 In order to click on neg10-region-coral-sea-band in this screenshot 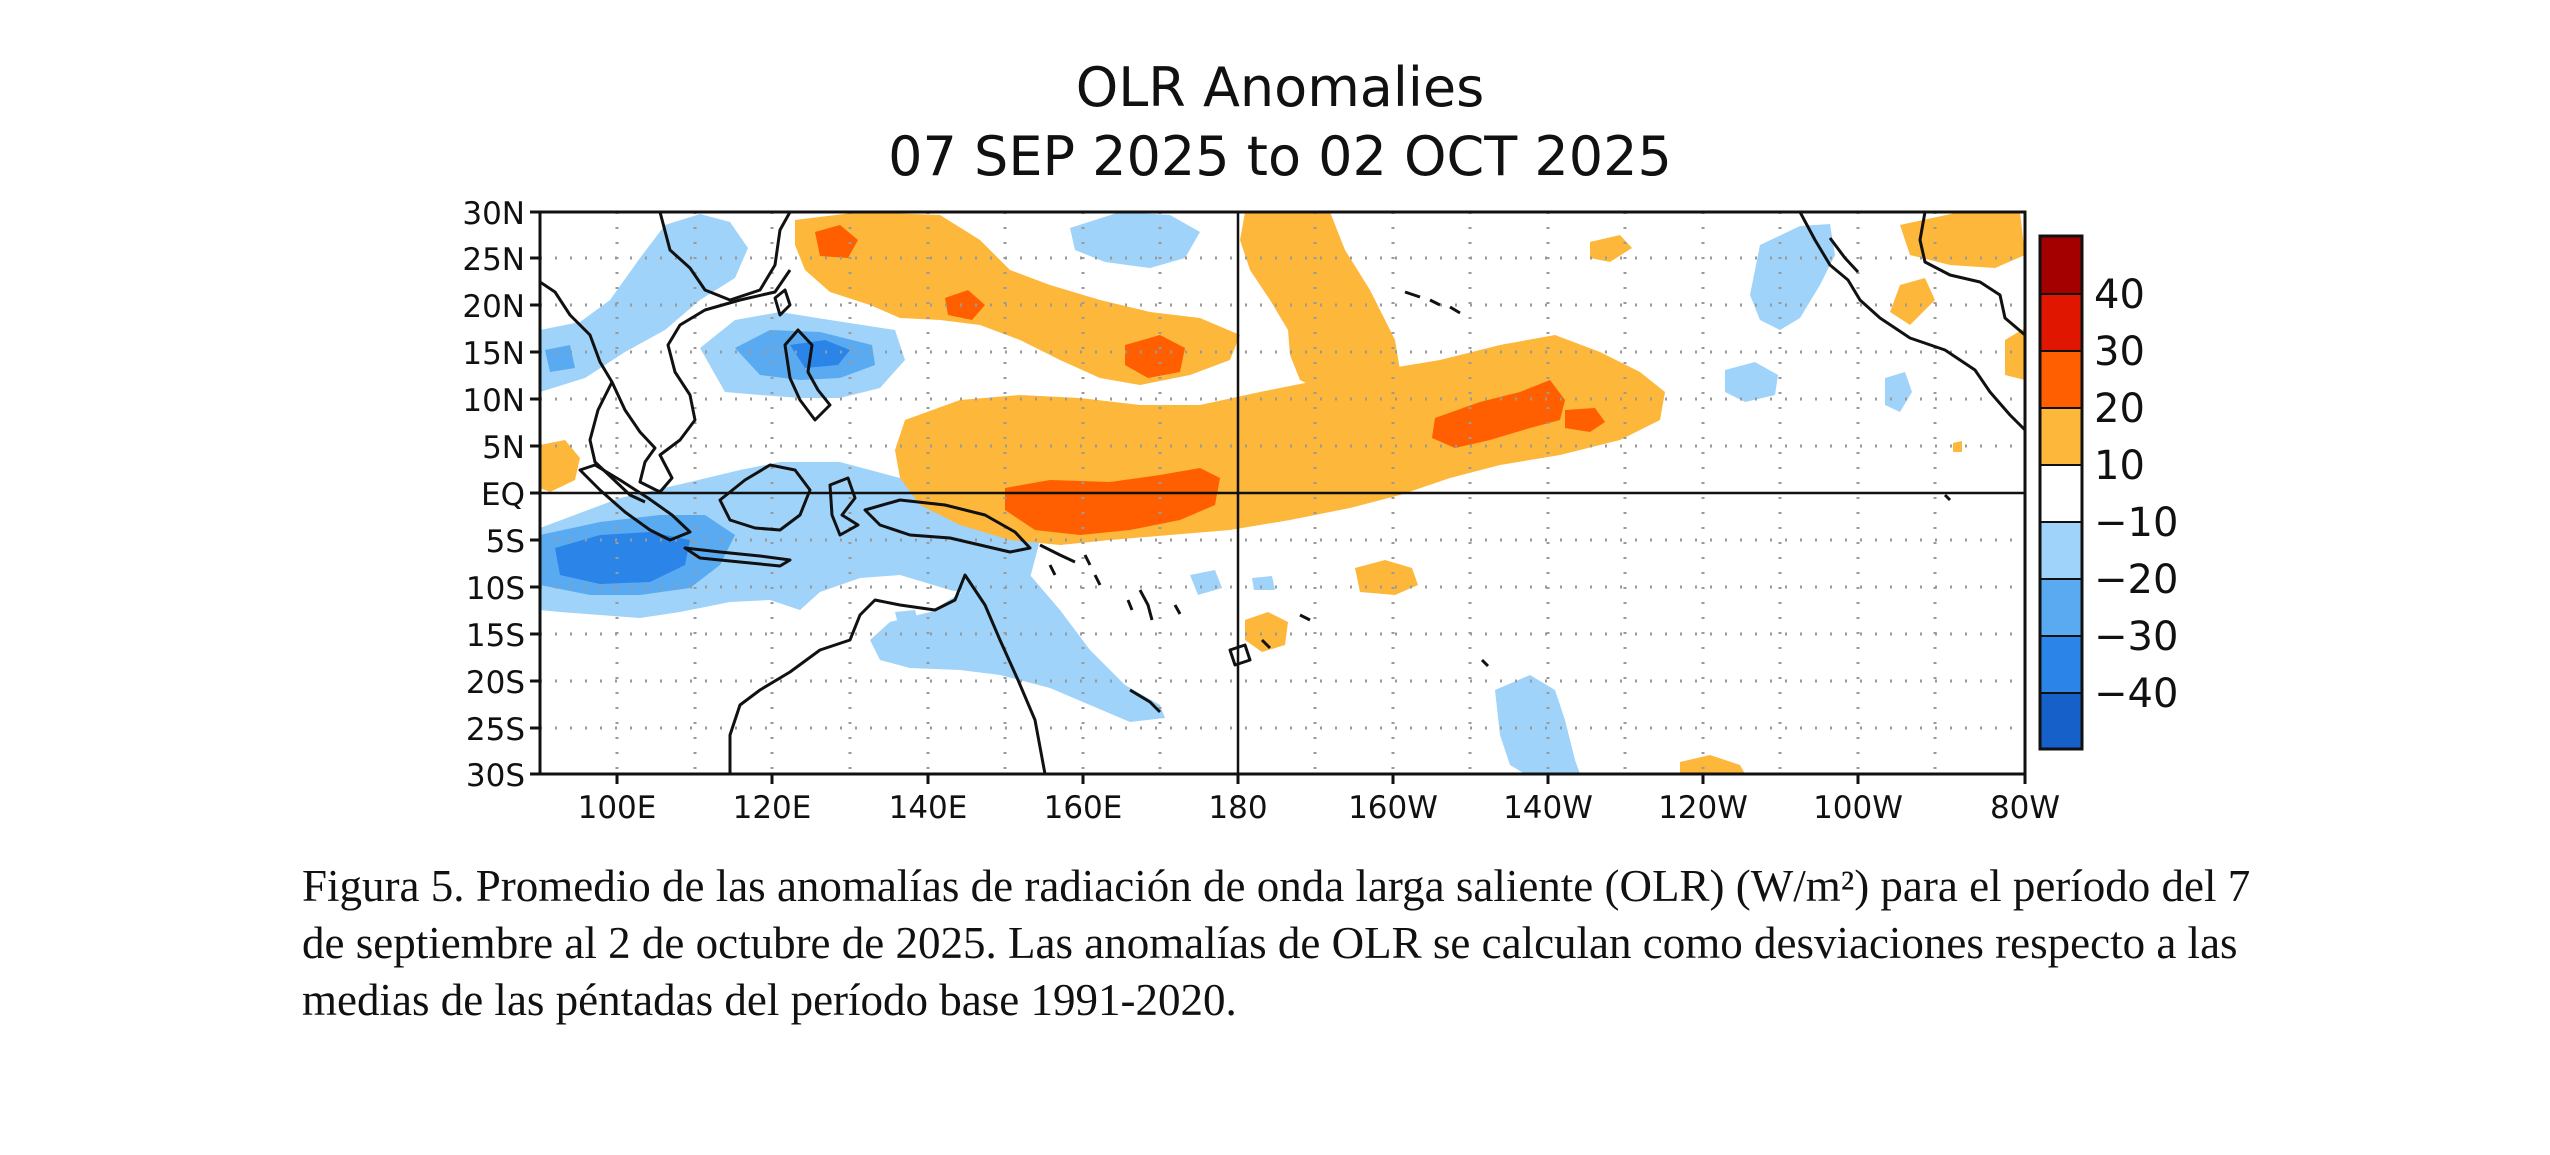, I will do `click(1017, 641)`.